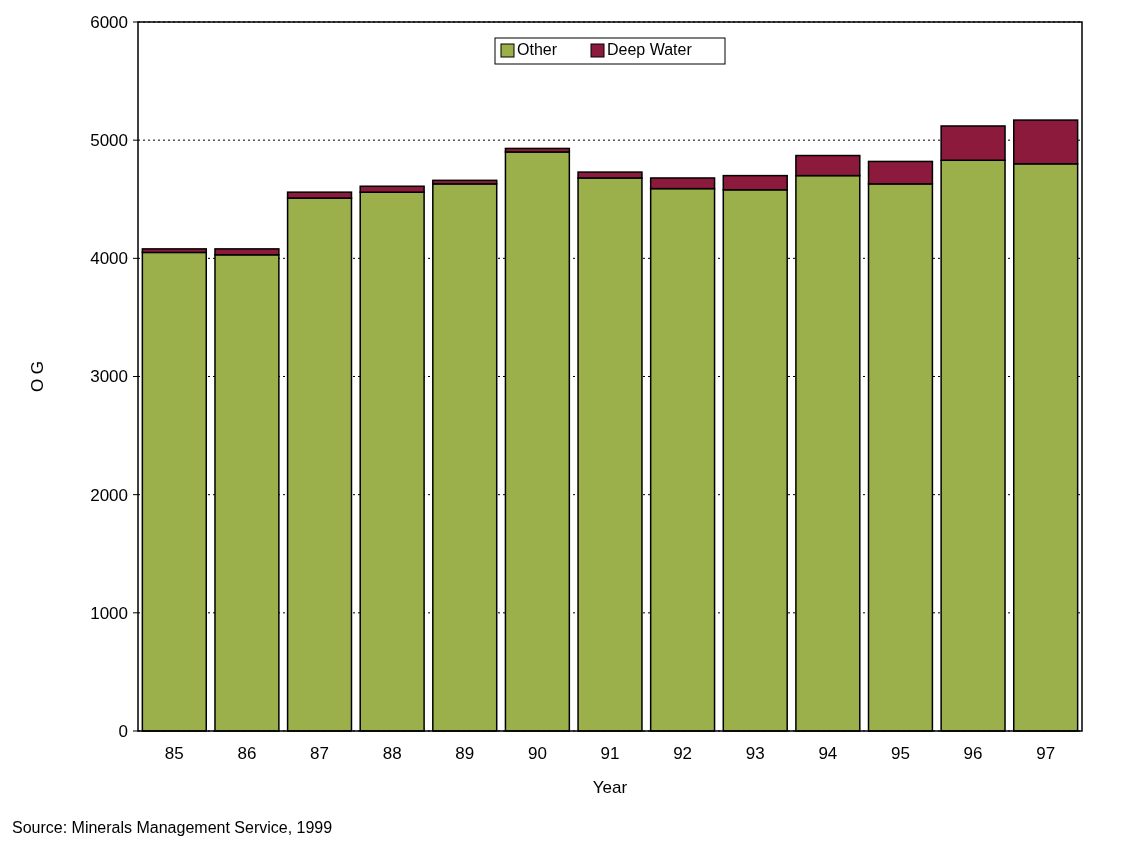 Image resolution: width=1130 pixels, height=849 pixels. Describe the element at coordinates (109, 141) in the screenshot. I see `y-tick-label: 5000` at that location.